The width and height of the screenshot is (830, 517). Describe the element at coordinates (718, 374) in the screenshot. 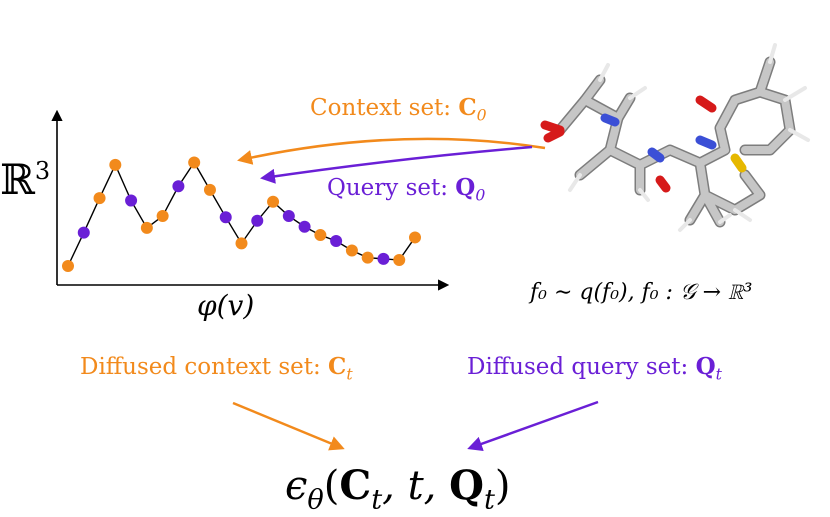

I see `diffused-query-sub: t` at that location.